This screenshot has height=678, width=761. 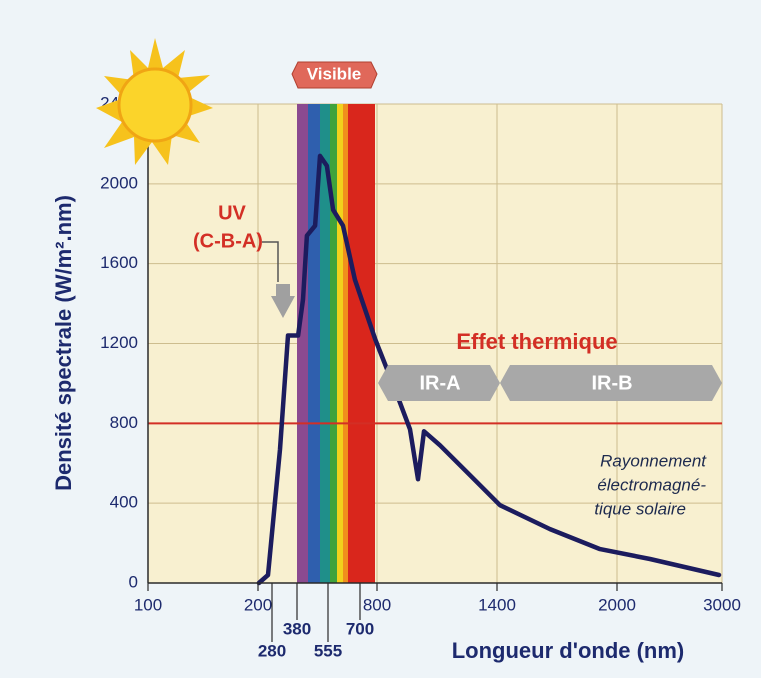 What do you see at coordinates (361, 343) in the screenshot?
I see `band-red` at bounding box center [361, 343].